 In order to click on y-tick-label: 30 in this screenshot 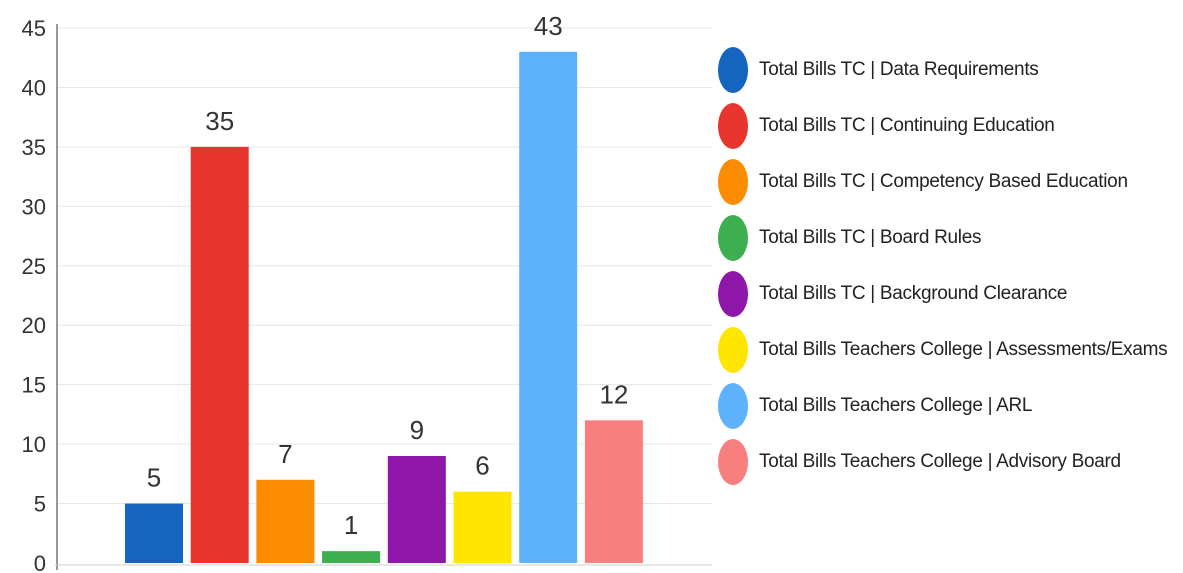, I will do `click(34, 206)`.